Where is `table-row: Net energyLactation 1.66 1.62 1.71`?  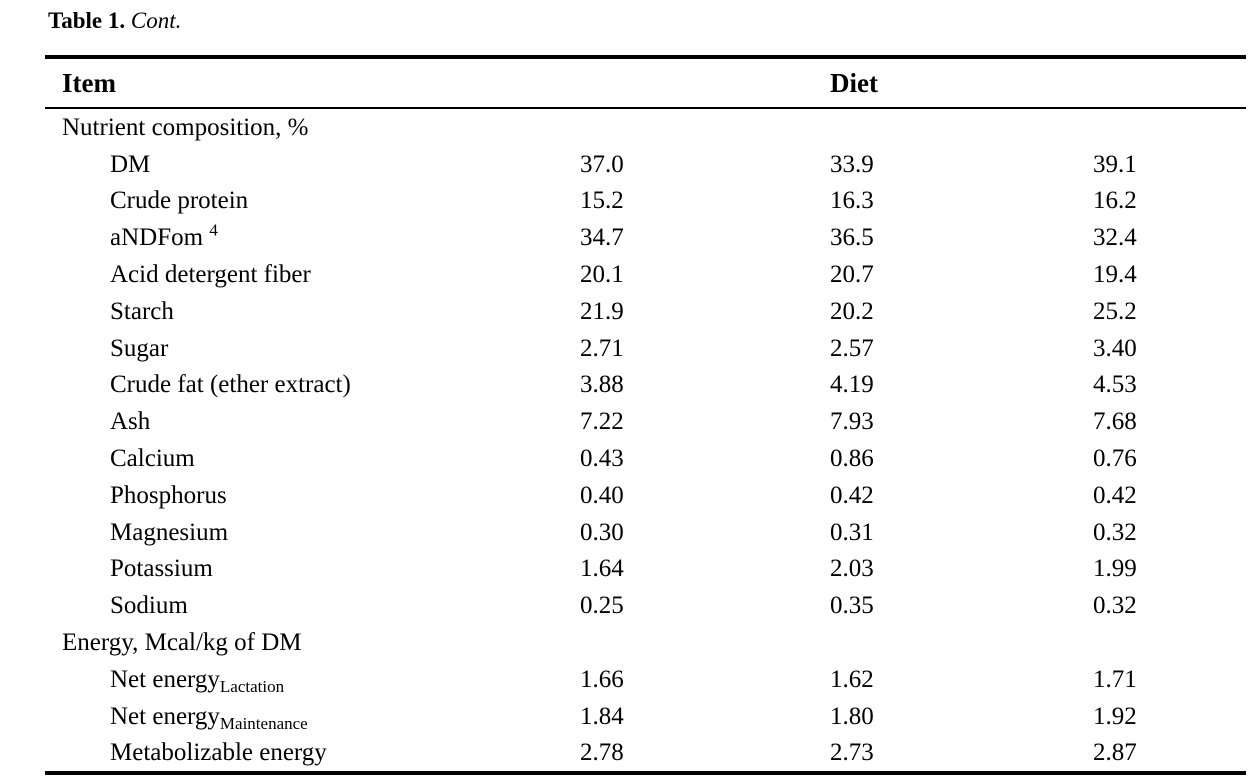 table-row: Net energyLactation 1.66 1.62 1.71 is located at coordinates (645, 679).